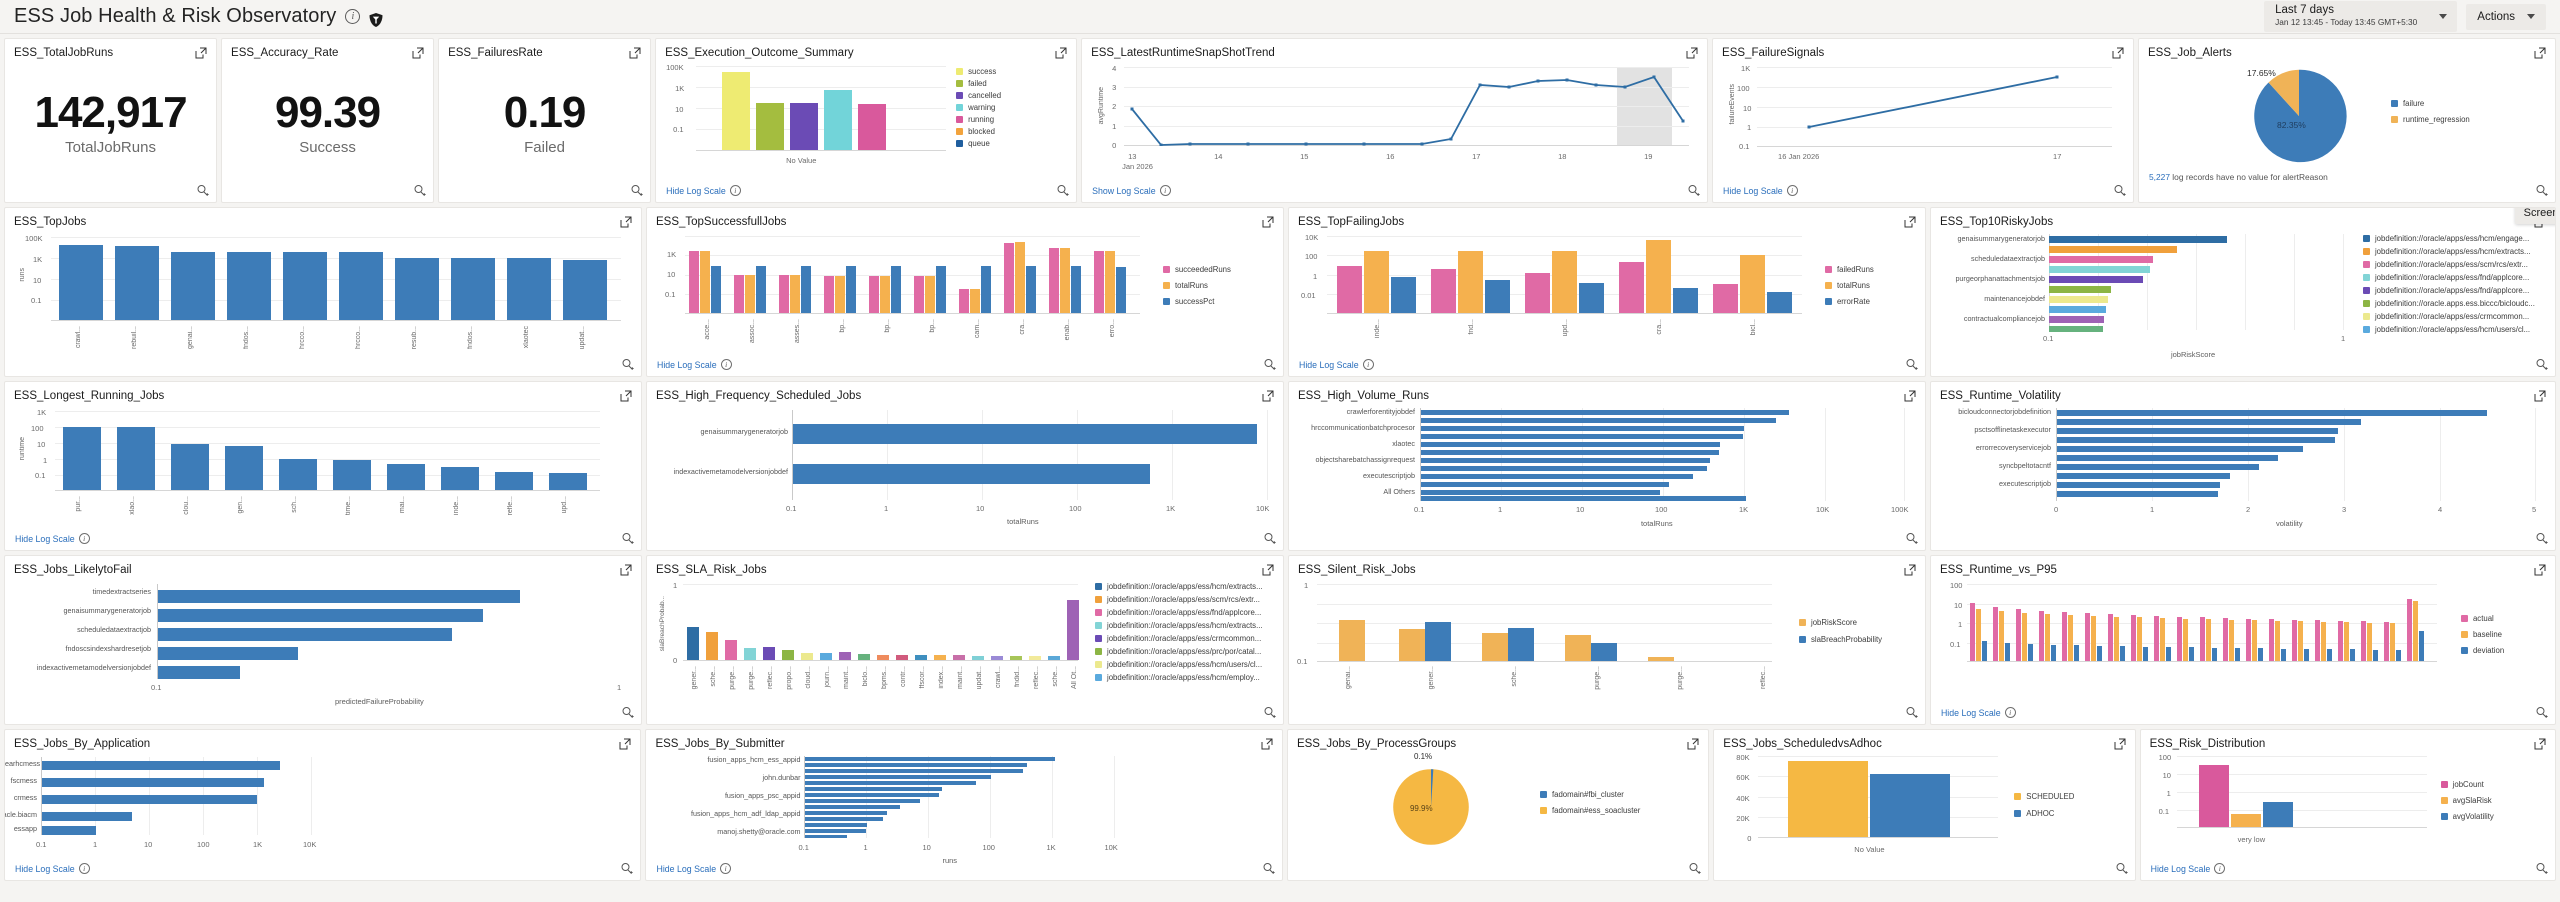  Describe the element at coordinates (978, 107) in the screenshot. I see `legend-item: warning` at that location.